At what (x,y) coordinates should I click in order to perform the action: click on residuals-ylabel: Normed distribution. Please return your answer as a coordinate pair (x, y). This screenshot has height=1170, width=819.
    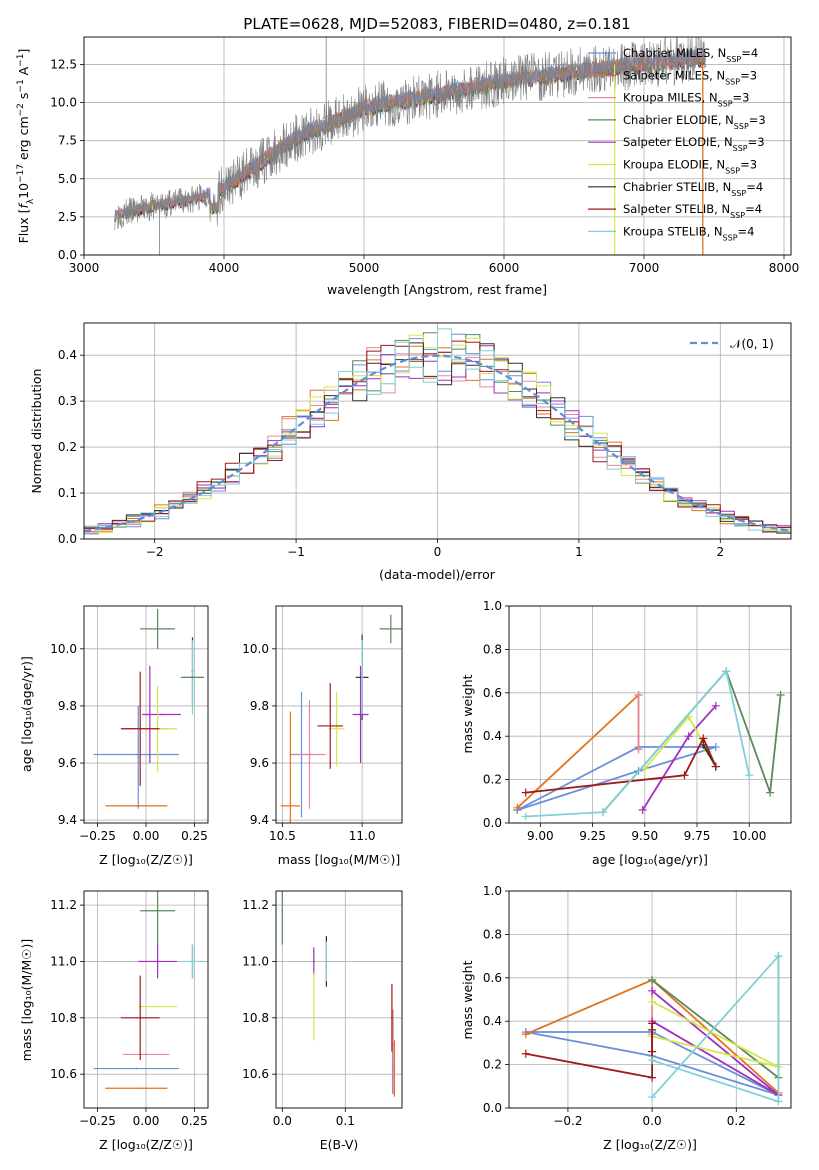
    Looking at the image, I should click on (36, 431).